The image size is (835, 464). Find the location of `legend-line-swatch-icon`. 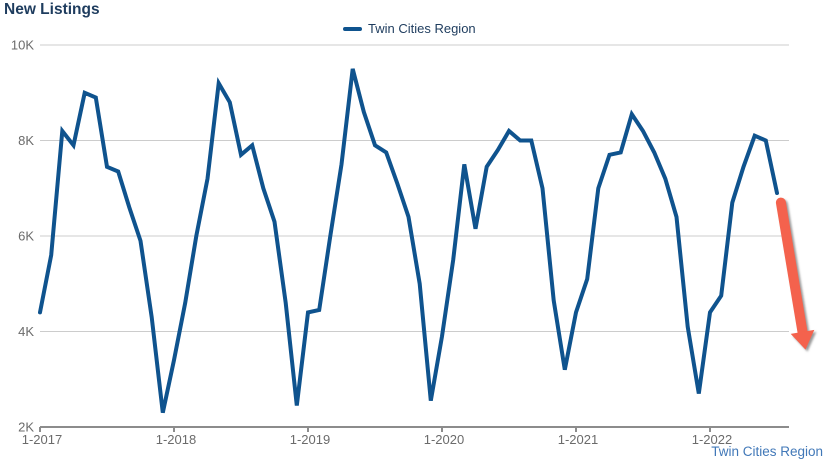

legend-line-swatch-icon is located at coordinates (352, 28).